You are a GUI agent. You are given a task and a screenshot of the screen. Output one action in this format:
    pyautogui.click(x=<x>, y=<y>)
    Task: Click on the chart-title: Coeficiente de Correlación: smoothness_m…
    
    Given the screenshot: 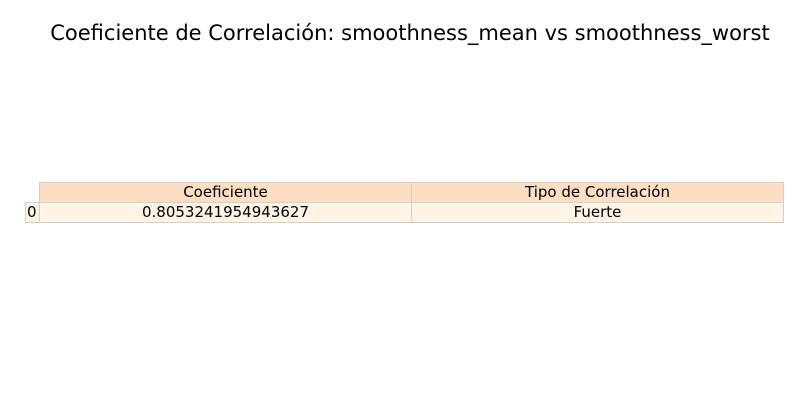 What is the action you would take?
    pyautogui.click(x=410, y=33)
    